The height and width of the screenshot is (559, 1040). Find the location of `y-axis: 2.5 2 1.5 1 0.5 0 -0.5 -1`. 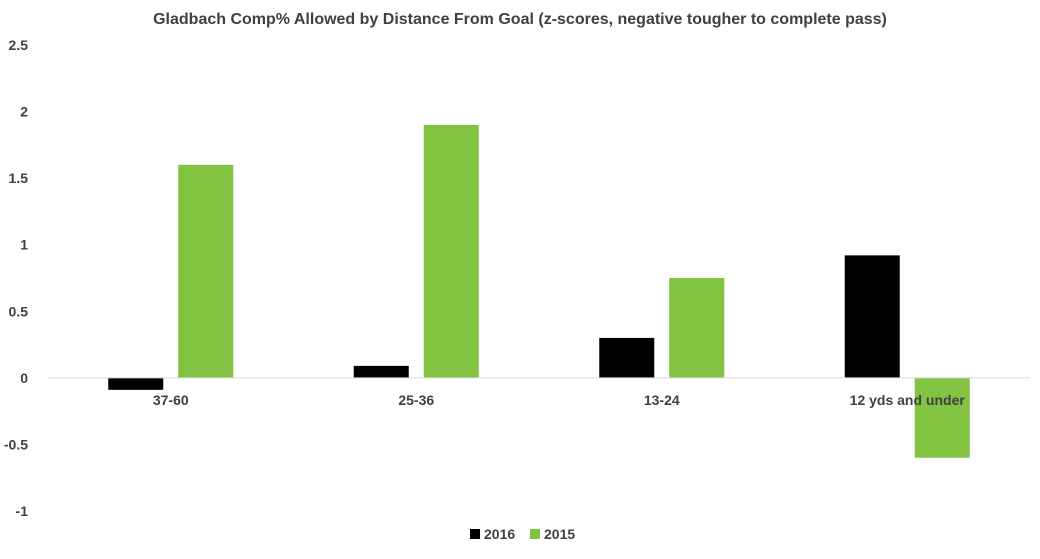

y-axis: 2.5 2 1.5 1 0.5 0 -0.5 -1 is located at coordinates (16, 278).